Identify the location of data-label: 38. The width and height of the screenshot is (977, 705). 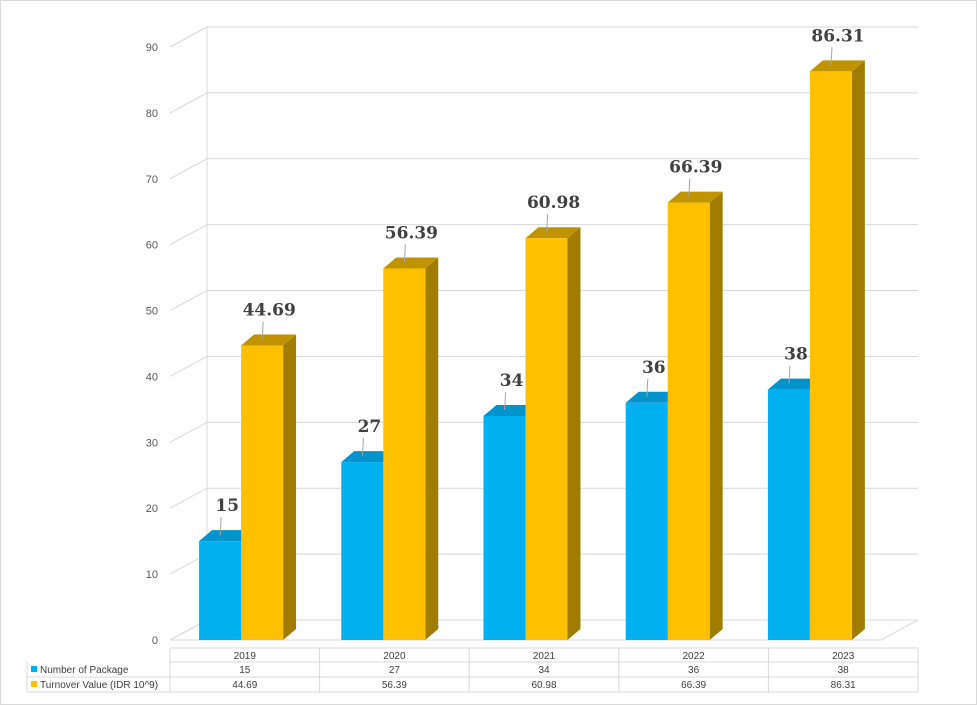
(796, 355).